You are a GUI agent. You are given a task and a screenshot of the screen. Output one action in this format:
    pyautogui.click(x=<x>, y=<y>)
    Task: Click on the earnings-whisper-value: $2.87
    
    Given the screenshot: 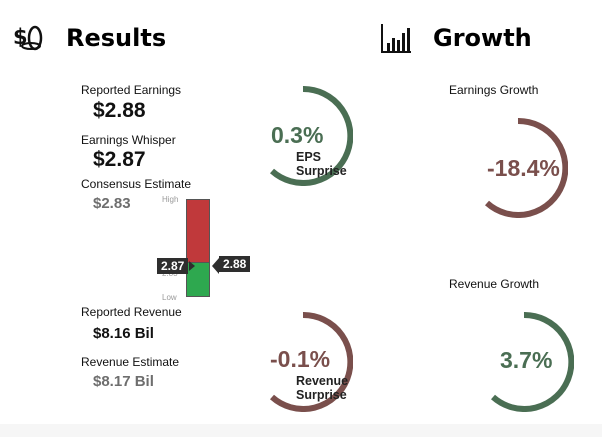 What is the action you would take?
    pyautogui.click(x=119, y=159)
    